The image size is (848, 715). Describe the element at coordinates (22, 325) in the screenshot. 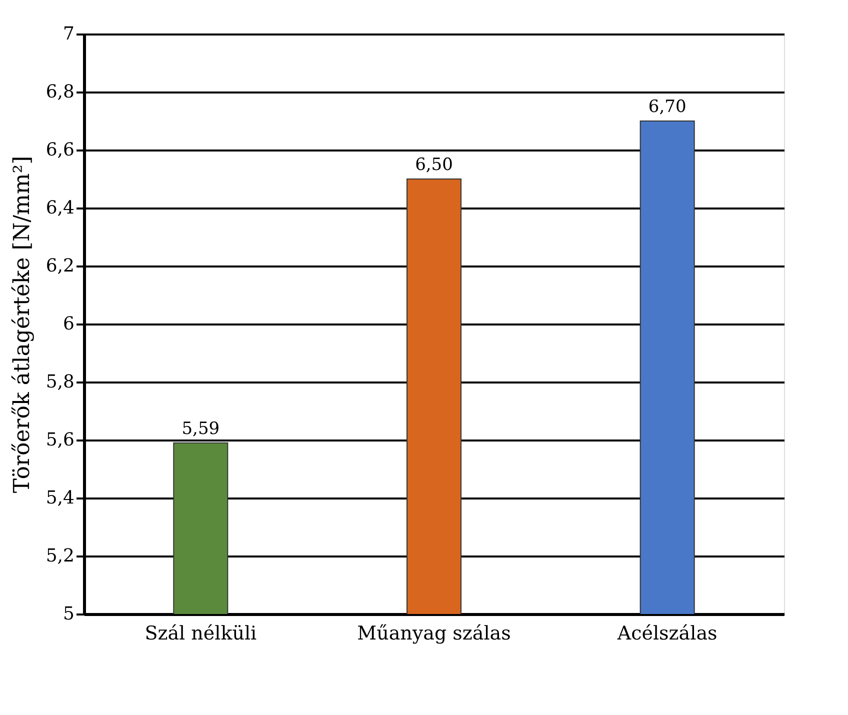

I see `y-axis-title: Törőerők átlagértéke [N/mm²]` at that location.